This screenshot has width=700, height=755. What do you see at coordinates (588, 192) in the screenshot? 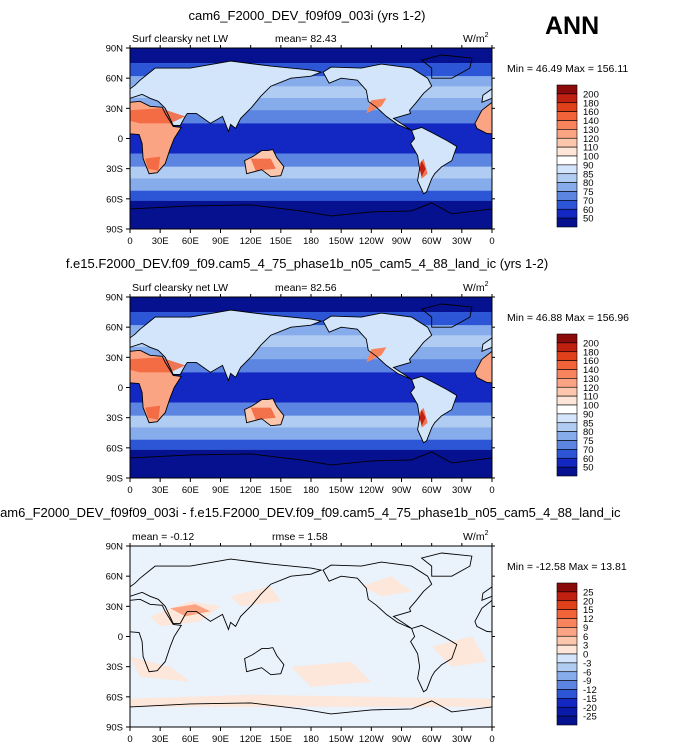
I see `colorbar-label: 75` at bounding box center [588, 192].